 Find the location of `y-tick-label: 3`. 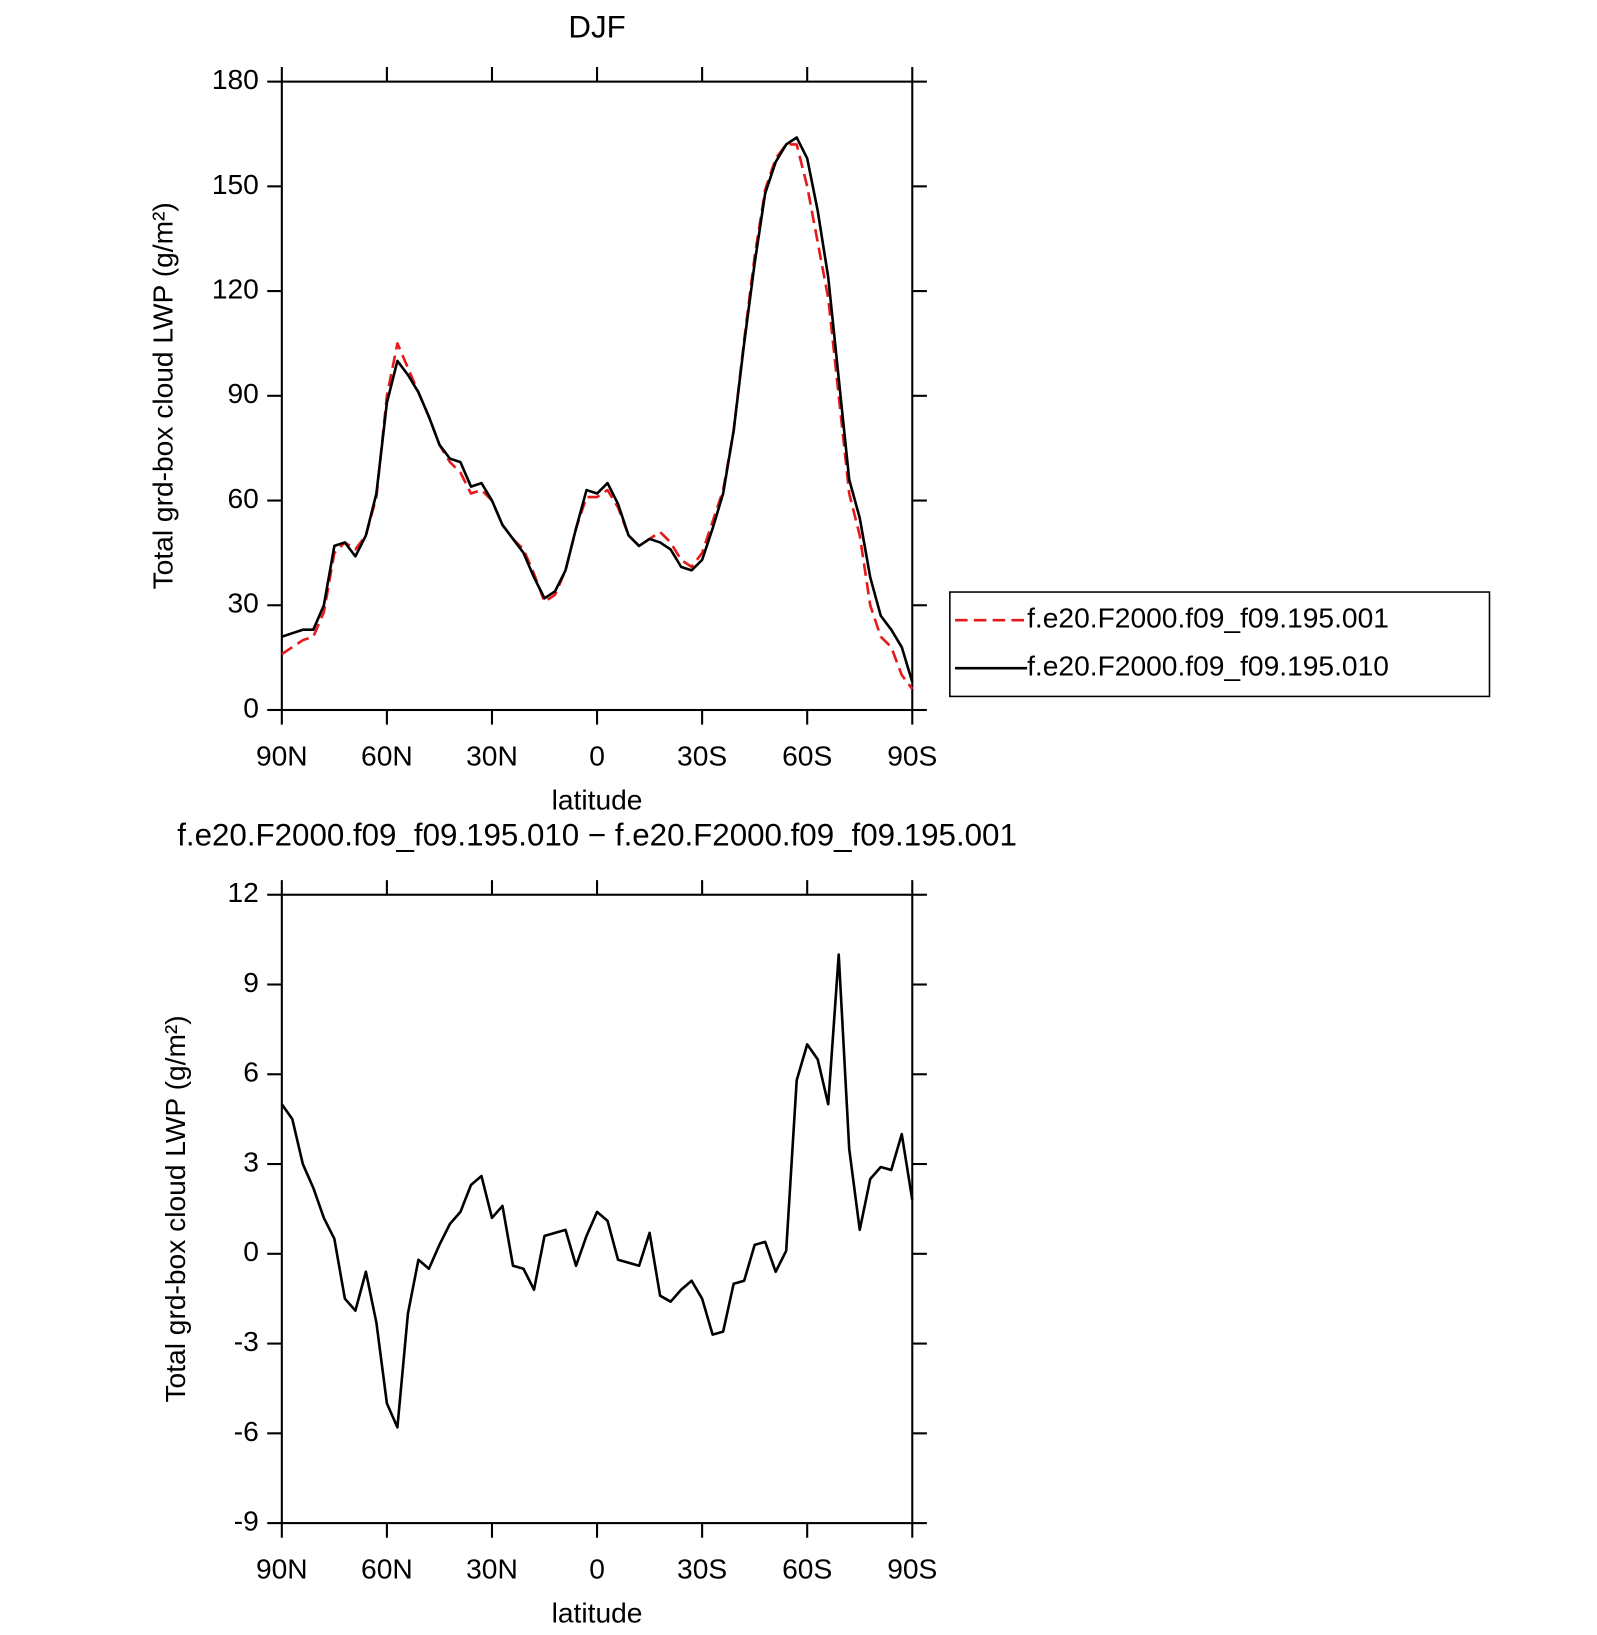

y-tick-label: 3 is located at coordinates (251, 1161).